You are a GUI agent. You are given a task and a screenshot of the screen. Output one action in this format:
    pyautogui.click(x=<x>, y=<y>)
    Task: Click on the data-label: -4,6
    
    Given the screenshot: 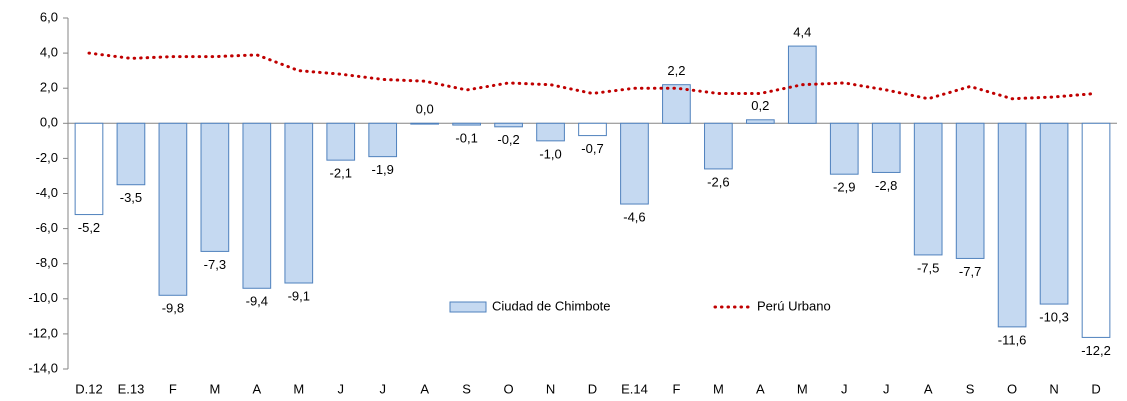 What is the action you would take?
    pyautogui.click(x=634, y=216)
    